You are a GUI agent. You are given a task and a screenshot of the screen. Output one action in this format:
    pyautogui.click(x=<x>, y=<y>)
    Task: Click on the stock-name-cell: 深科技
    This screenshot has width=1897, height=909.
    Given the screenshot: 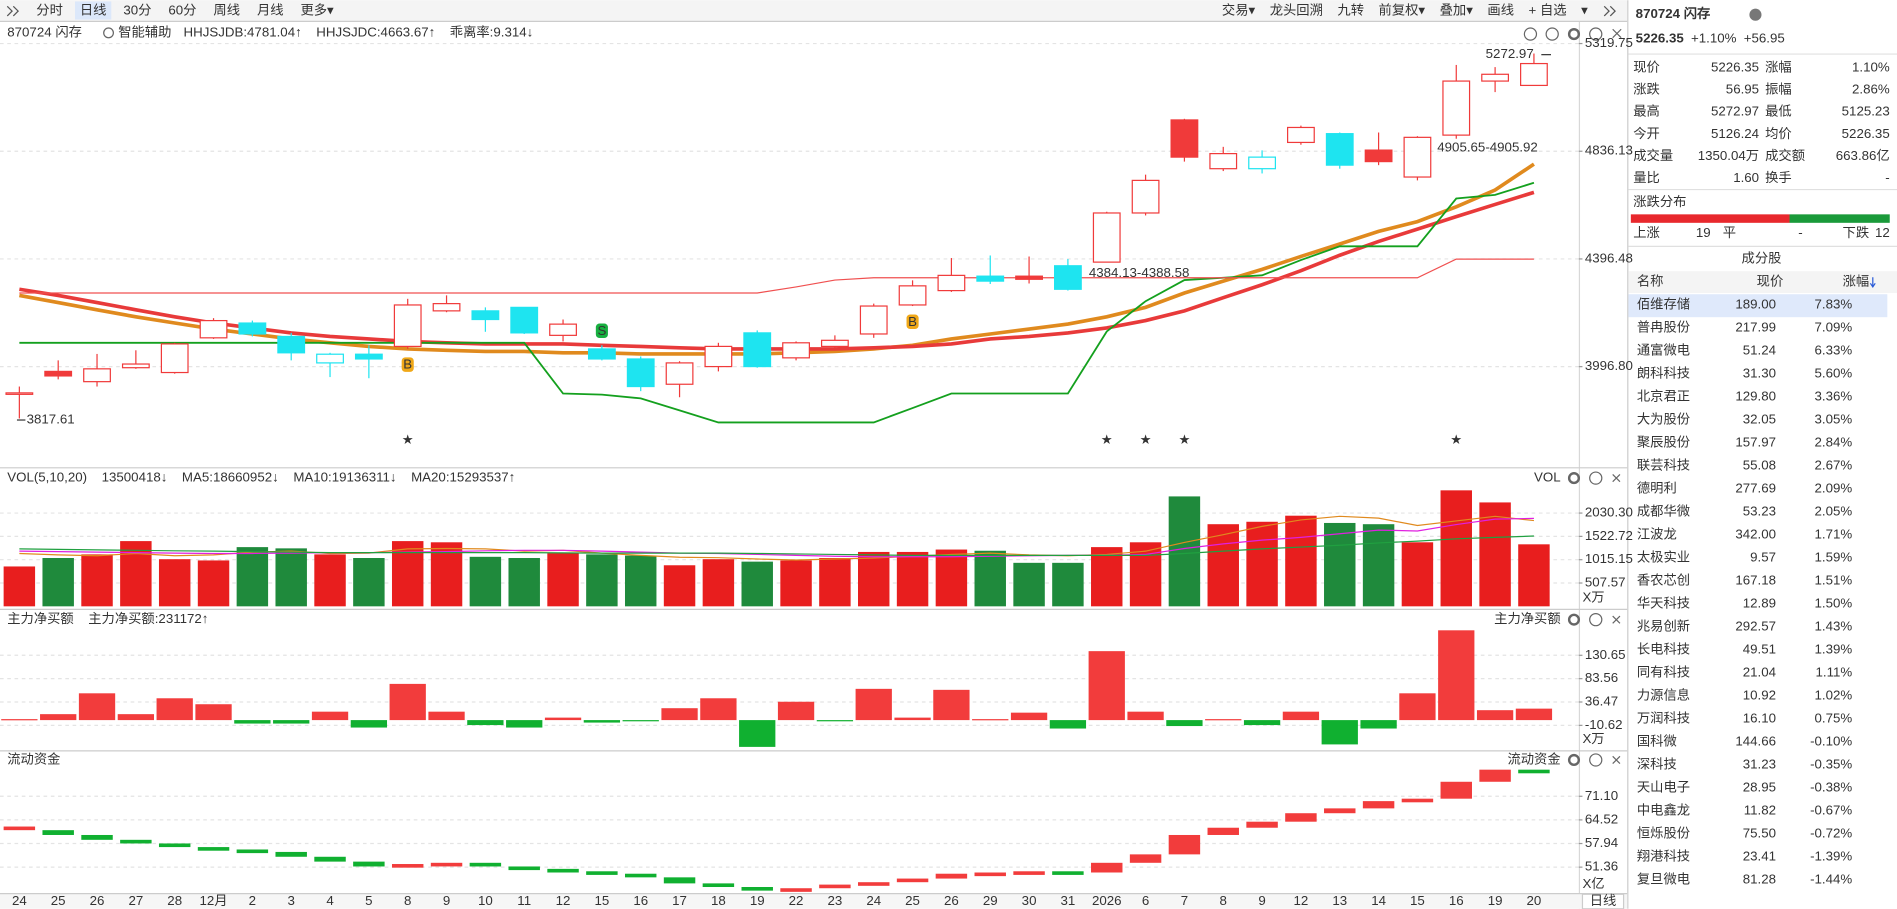 What is the action you would take?
    pyautogui.click(x=1657, y=763)
    